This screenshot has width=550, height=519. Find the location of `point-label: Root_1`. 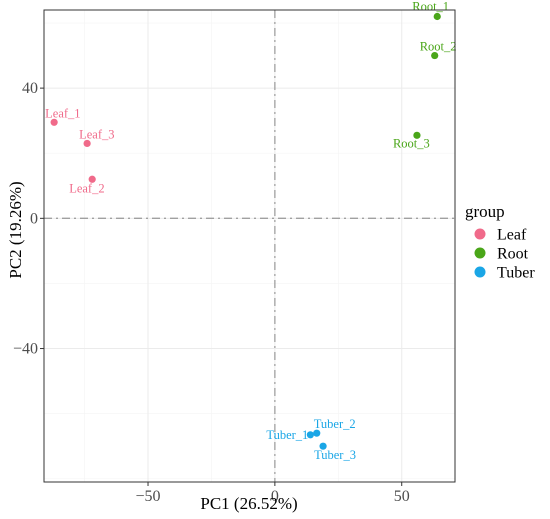

point-label: Root_1 is located at coordinates (430, 7).